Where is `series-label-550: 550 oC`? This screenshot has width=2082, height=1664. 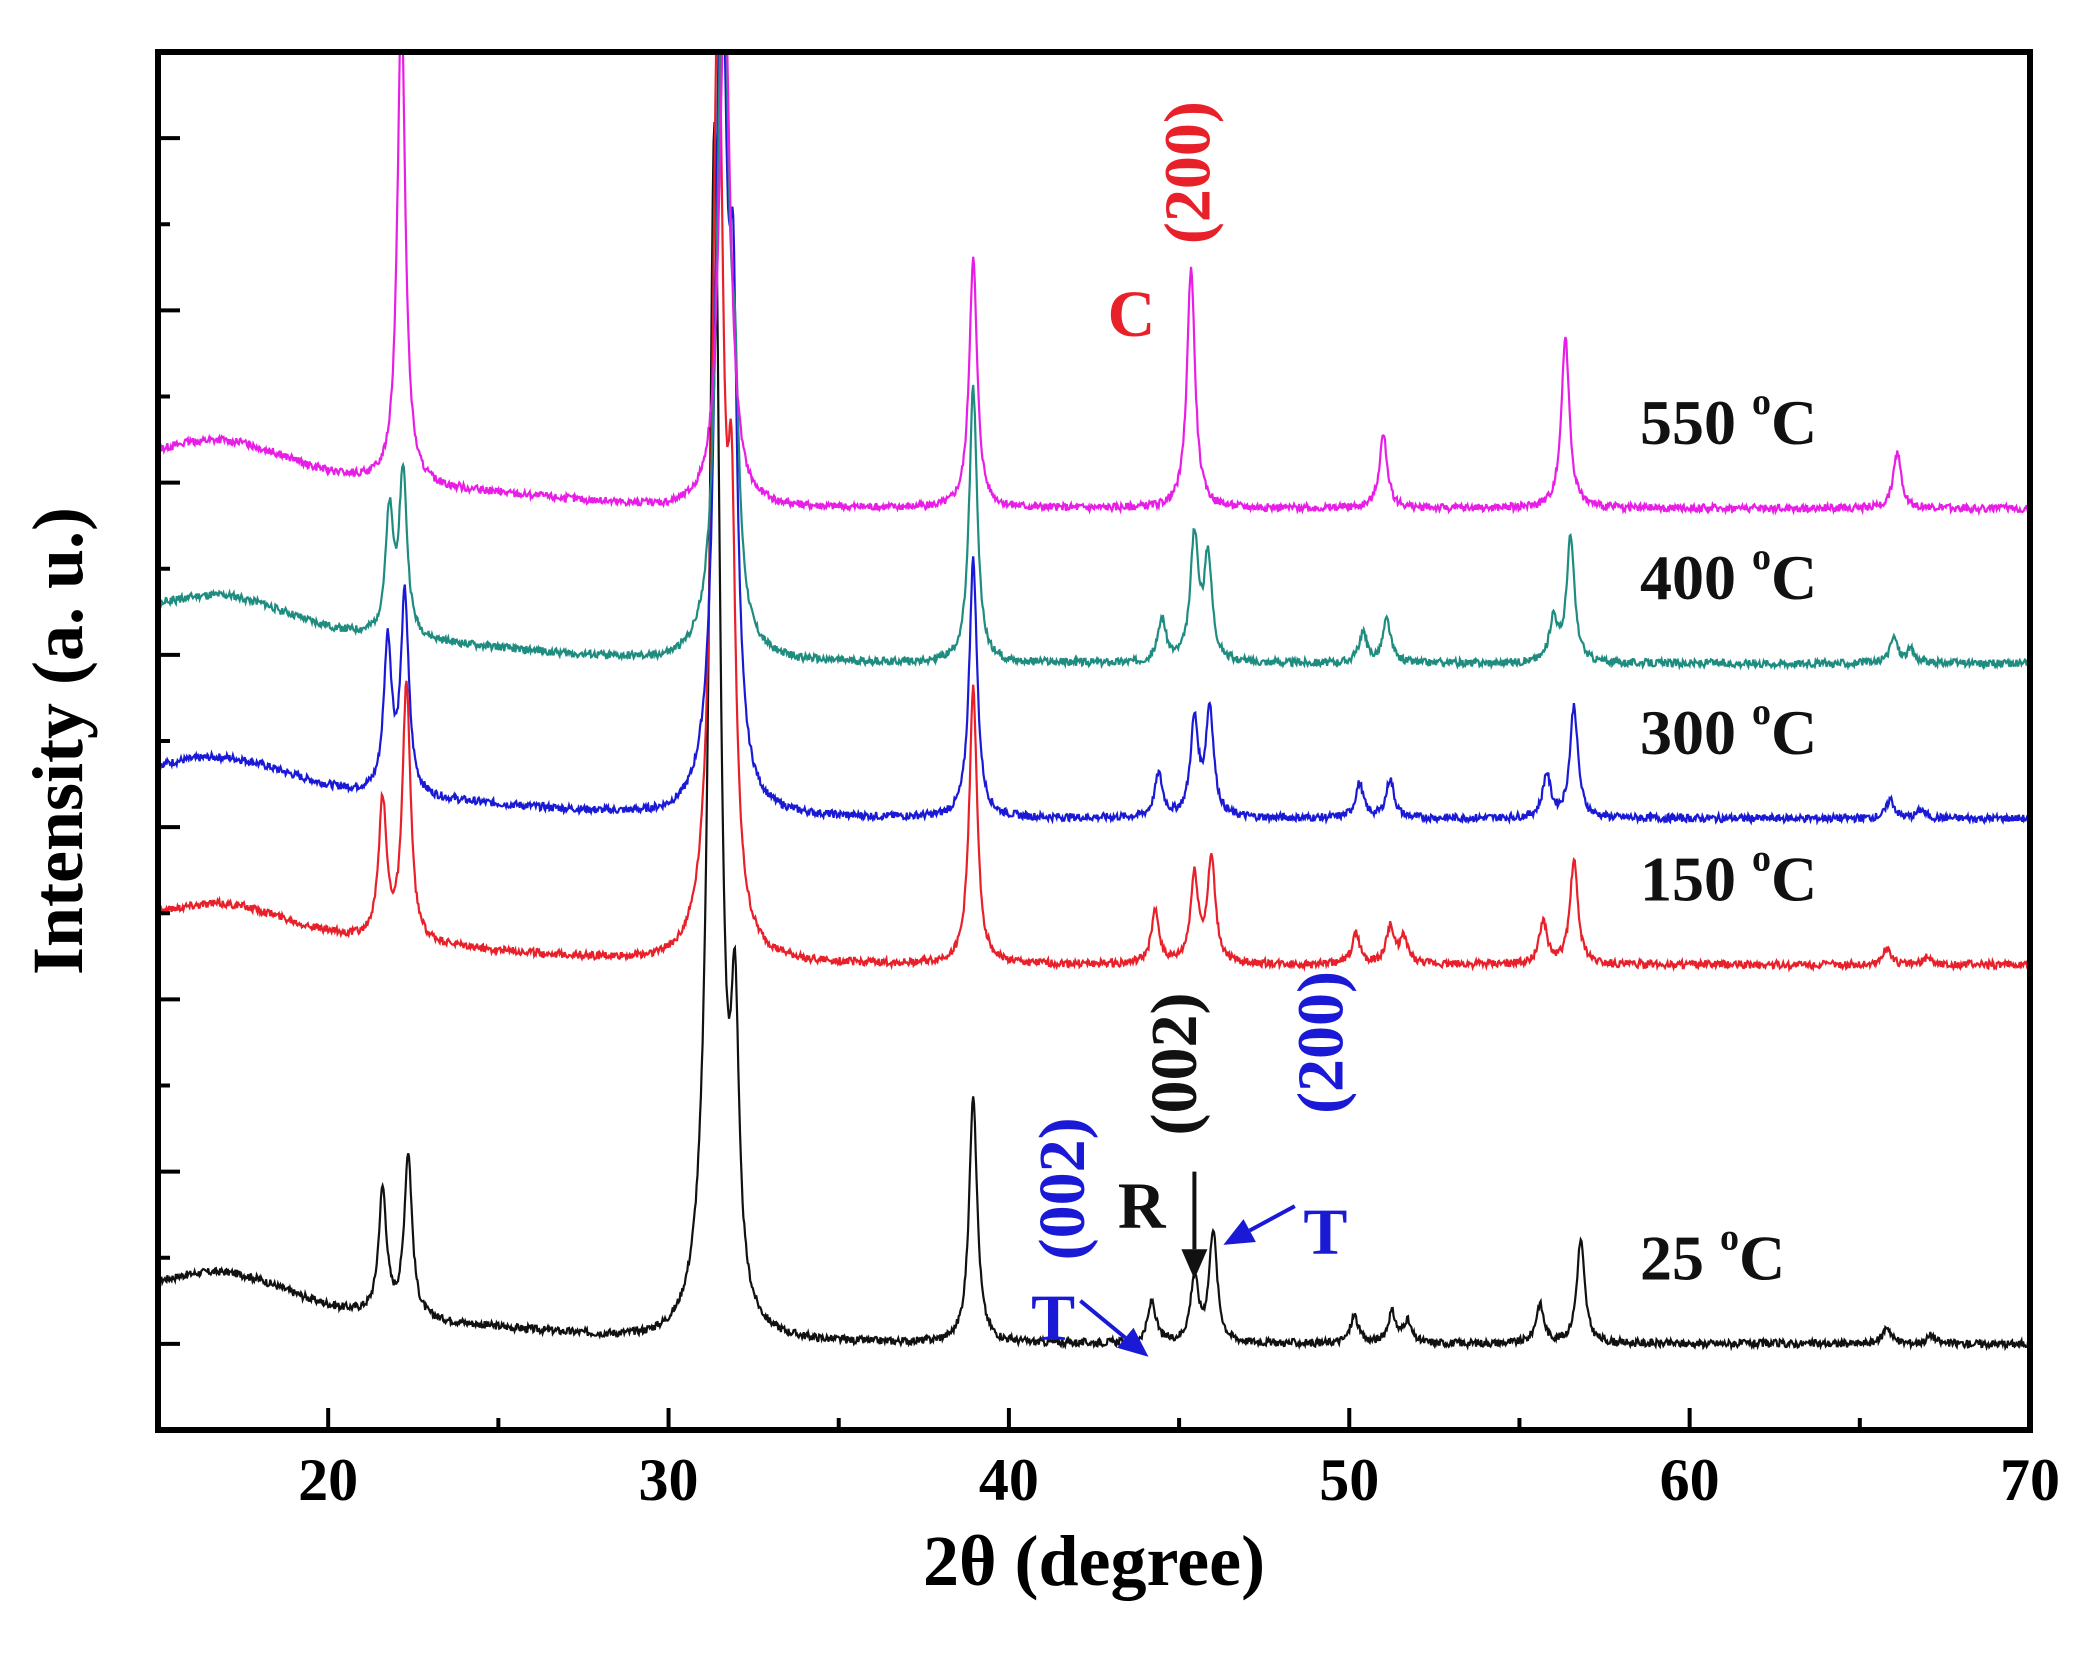
series-label-550: 550 oC is located at coordinates (1728, 419).